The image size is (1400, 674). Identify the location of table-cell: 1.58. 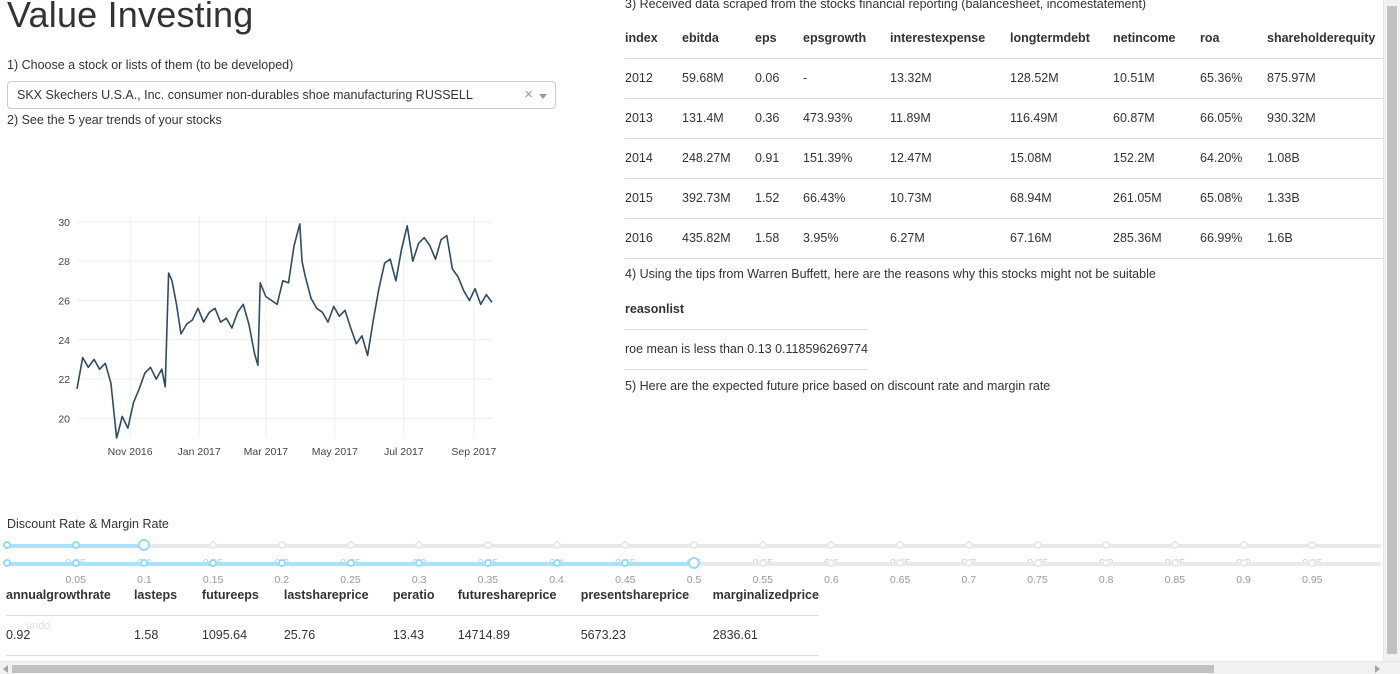
(779, 238).